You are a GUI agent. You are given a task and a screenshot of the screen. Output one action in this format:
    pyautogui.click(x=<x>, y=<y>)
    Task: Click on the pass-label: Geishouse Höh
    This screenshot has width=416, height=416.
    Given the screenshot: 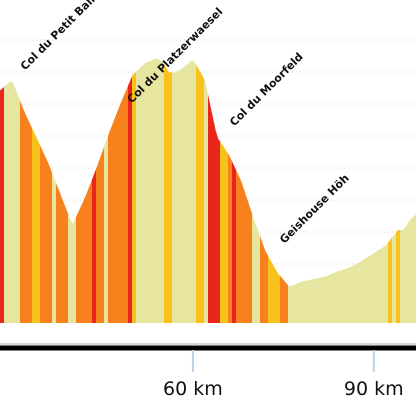 What is the action you would take?
    pyautogui.click(x=314, y=209)
    